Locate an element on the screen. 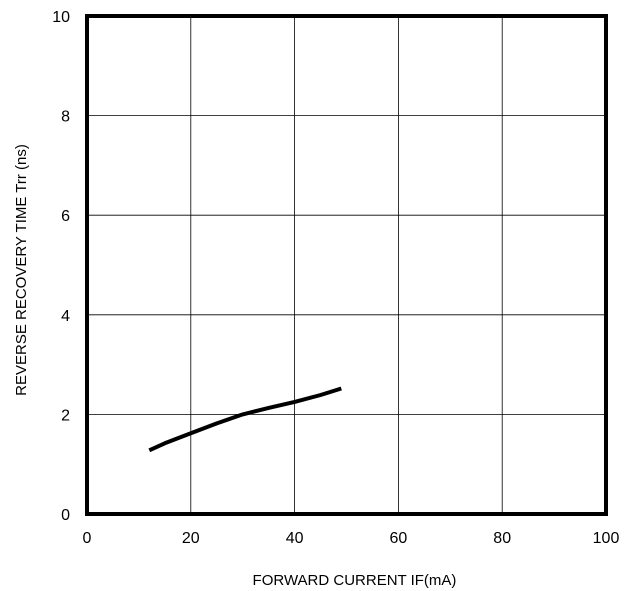 The height and width of the screenshot is (591, 636). x-tick-labels: 0 20 40 60 80 100 is located at coordinates (351, 538).